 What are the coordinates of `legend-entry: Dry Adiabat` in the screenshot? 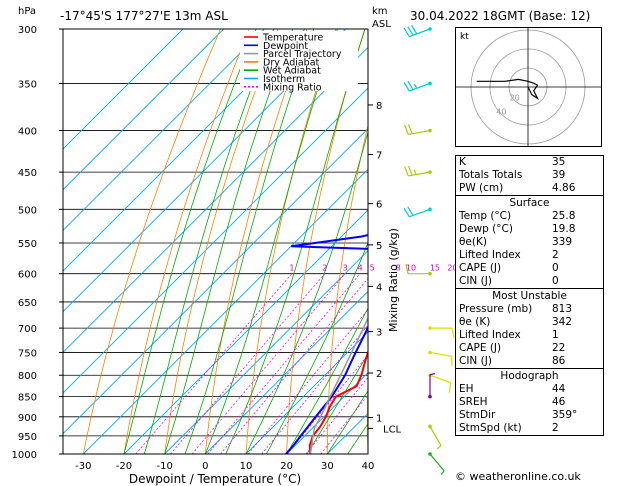 It's located at (291, 62).